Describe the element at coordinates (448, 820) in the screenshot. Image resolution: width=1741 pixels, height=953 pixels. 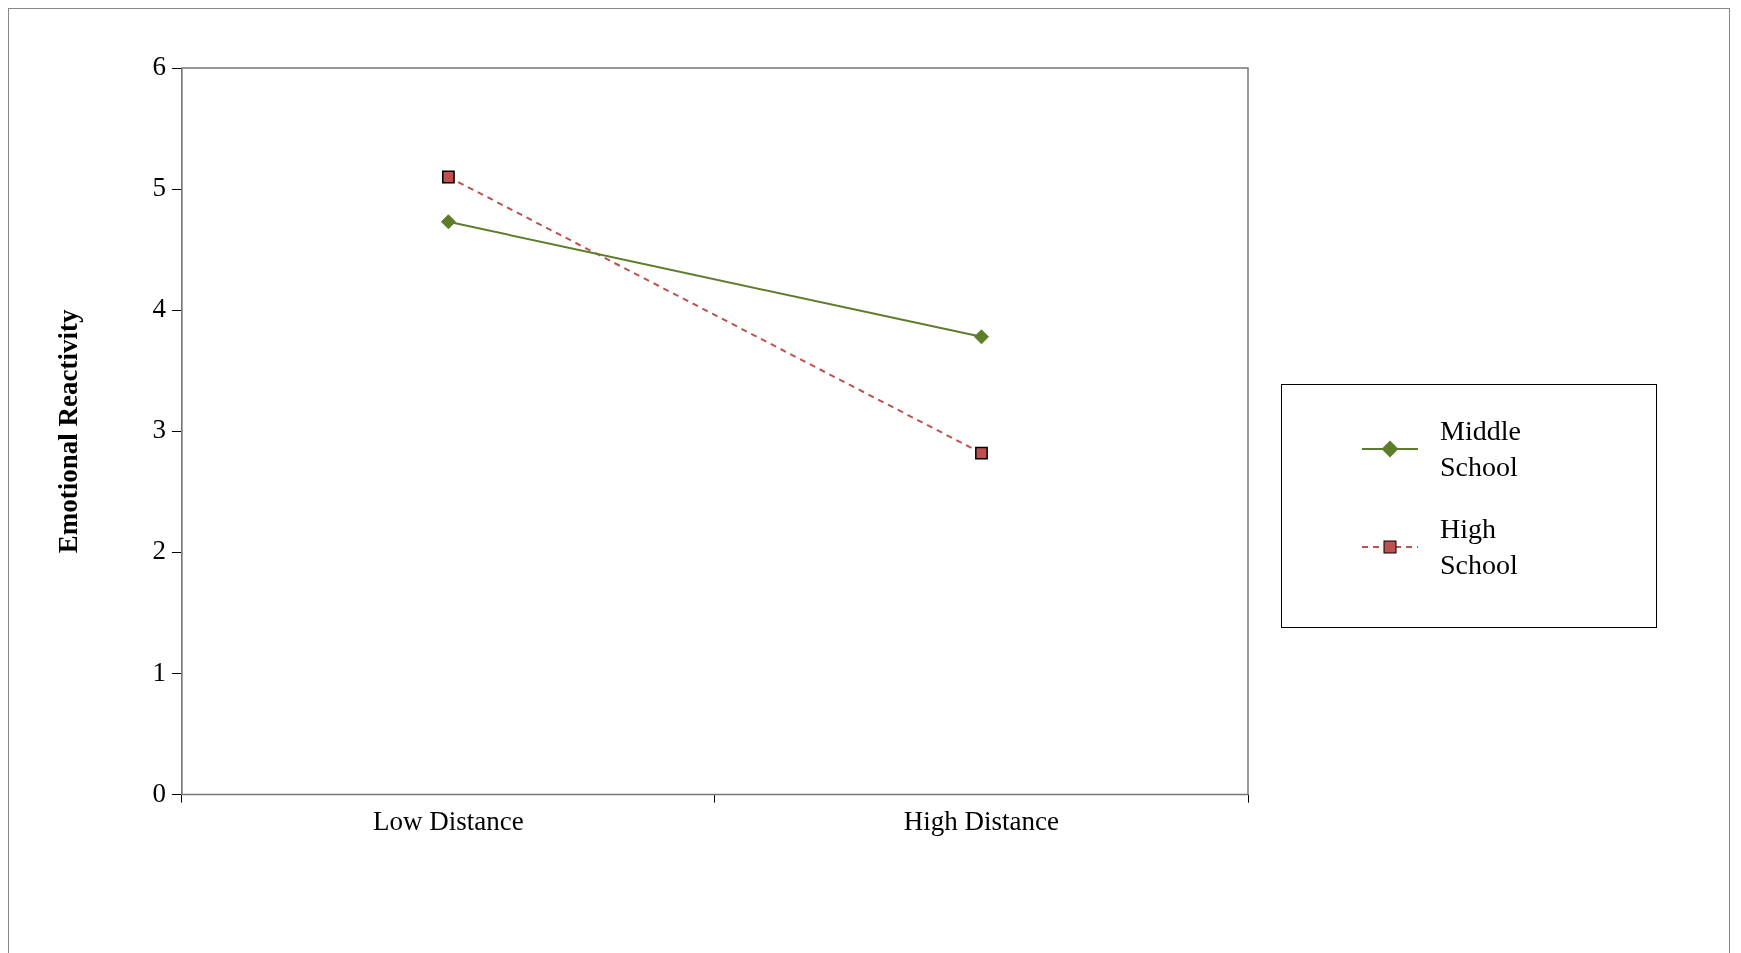
I see `x-tick-label: Low Distance` at that location.